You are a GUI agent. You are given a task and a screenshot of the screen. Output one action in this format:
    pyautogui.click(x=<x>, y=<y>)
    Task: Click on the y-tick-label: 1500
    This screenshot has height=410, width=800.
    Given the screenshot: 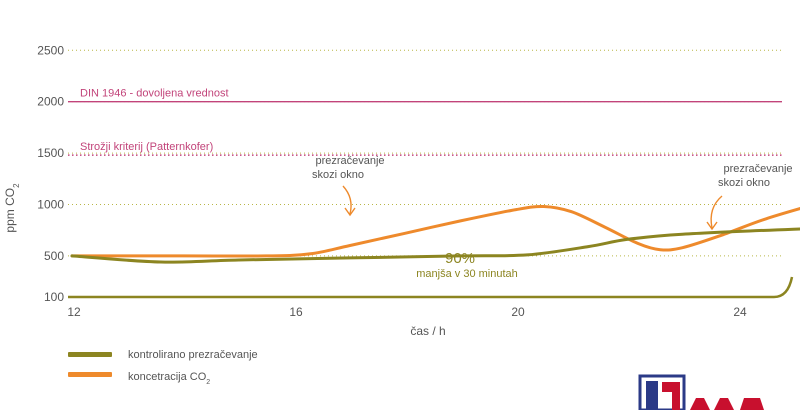 What is the action you would take?
    pyautogui.click(x=50, y=153)
    